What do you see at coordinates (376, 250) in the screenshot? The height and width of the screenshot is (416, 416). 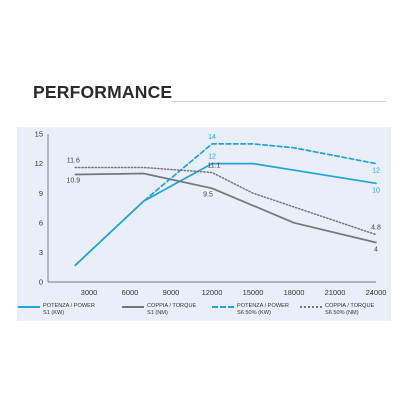 I see `data-label: 4` at bounding box center [376, 250].